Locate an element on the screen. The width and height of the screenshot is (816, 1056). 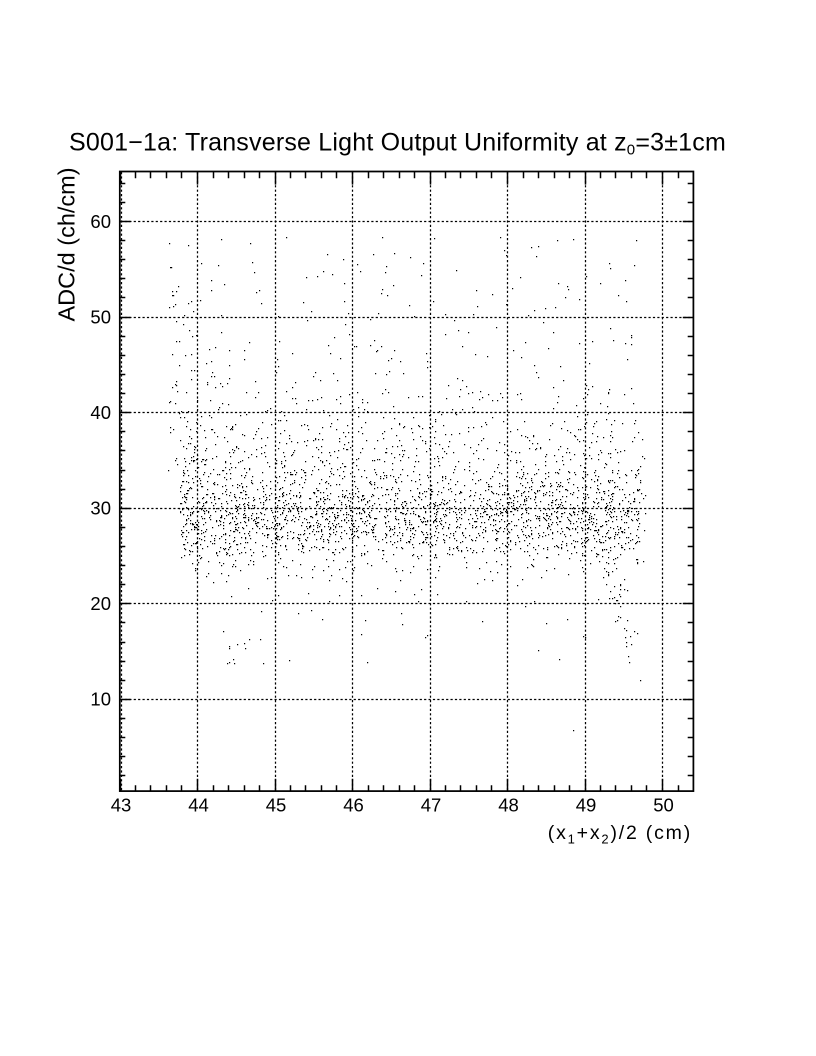
svg-text: 40 is located at coordinates (100, 412).